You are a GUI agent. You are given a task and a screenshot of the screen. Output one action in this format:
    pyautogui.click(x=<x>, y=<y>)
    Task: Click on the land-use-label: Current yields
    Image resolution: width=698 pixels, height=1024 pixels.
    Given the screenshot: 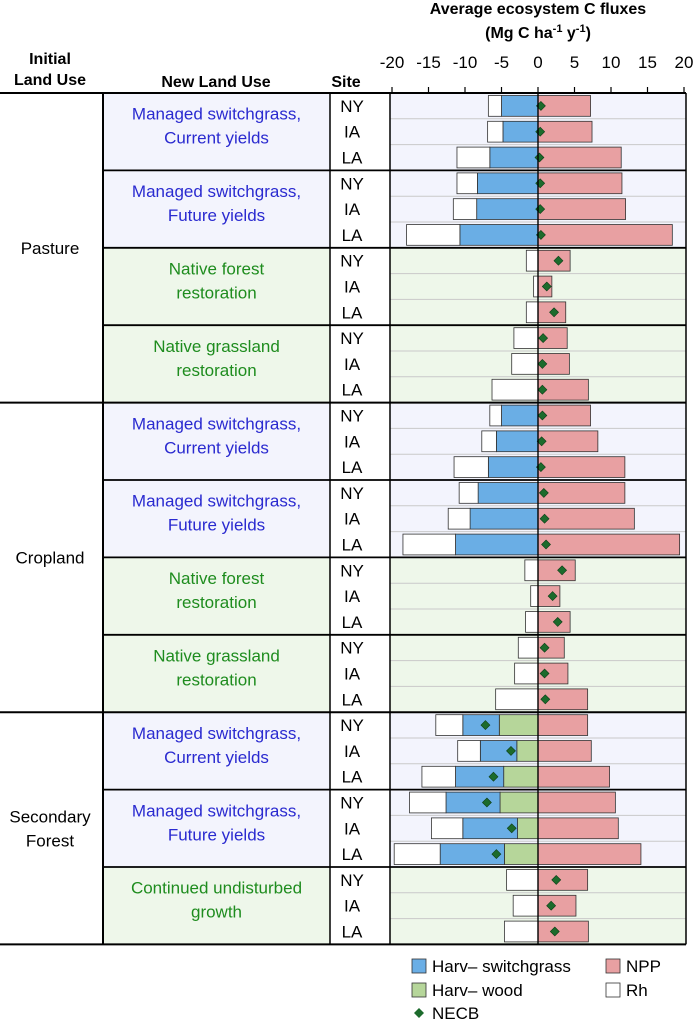 What is the action you would take?
    pyautogui.click(x=216, y=138)
    